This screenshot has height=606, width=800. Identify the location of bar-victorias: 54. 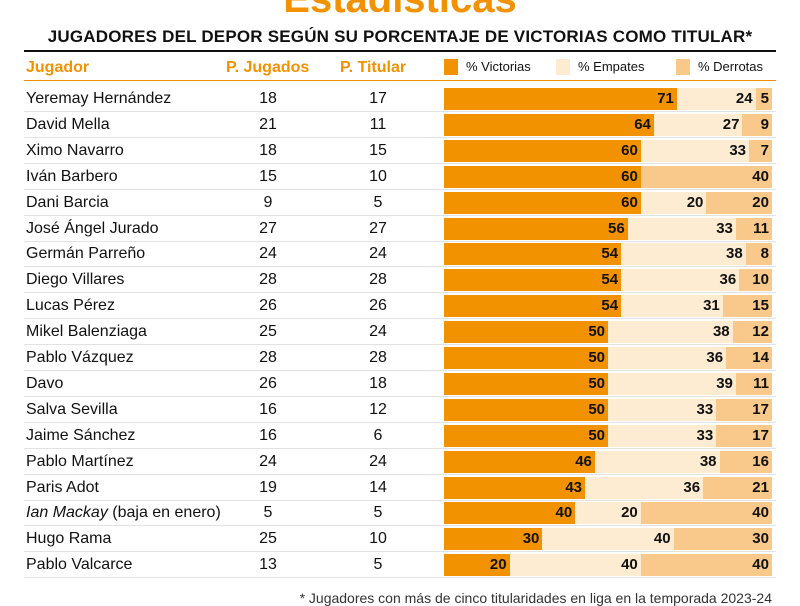
(533, 254).